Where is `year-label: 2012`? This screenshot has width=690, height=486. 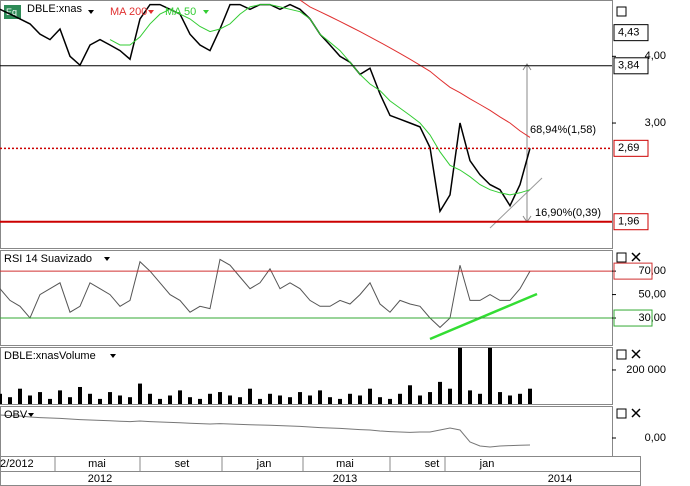 year-label: 2012 is located at coordinates (100, 479).